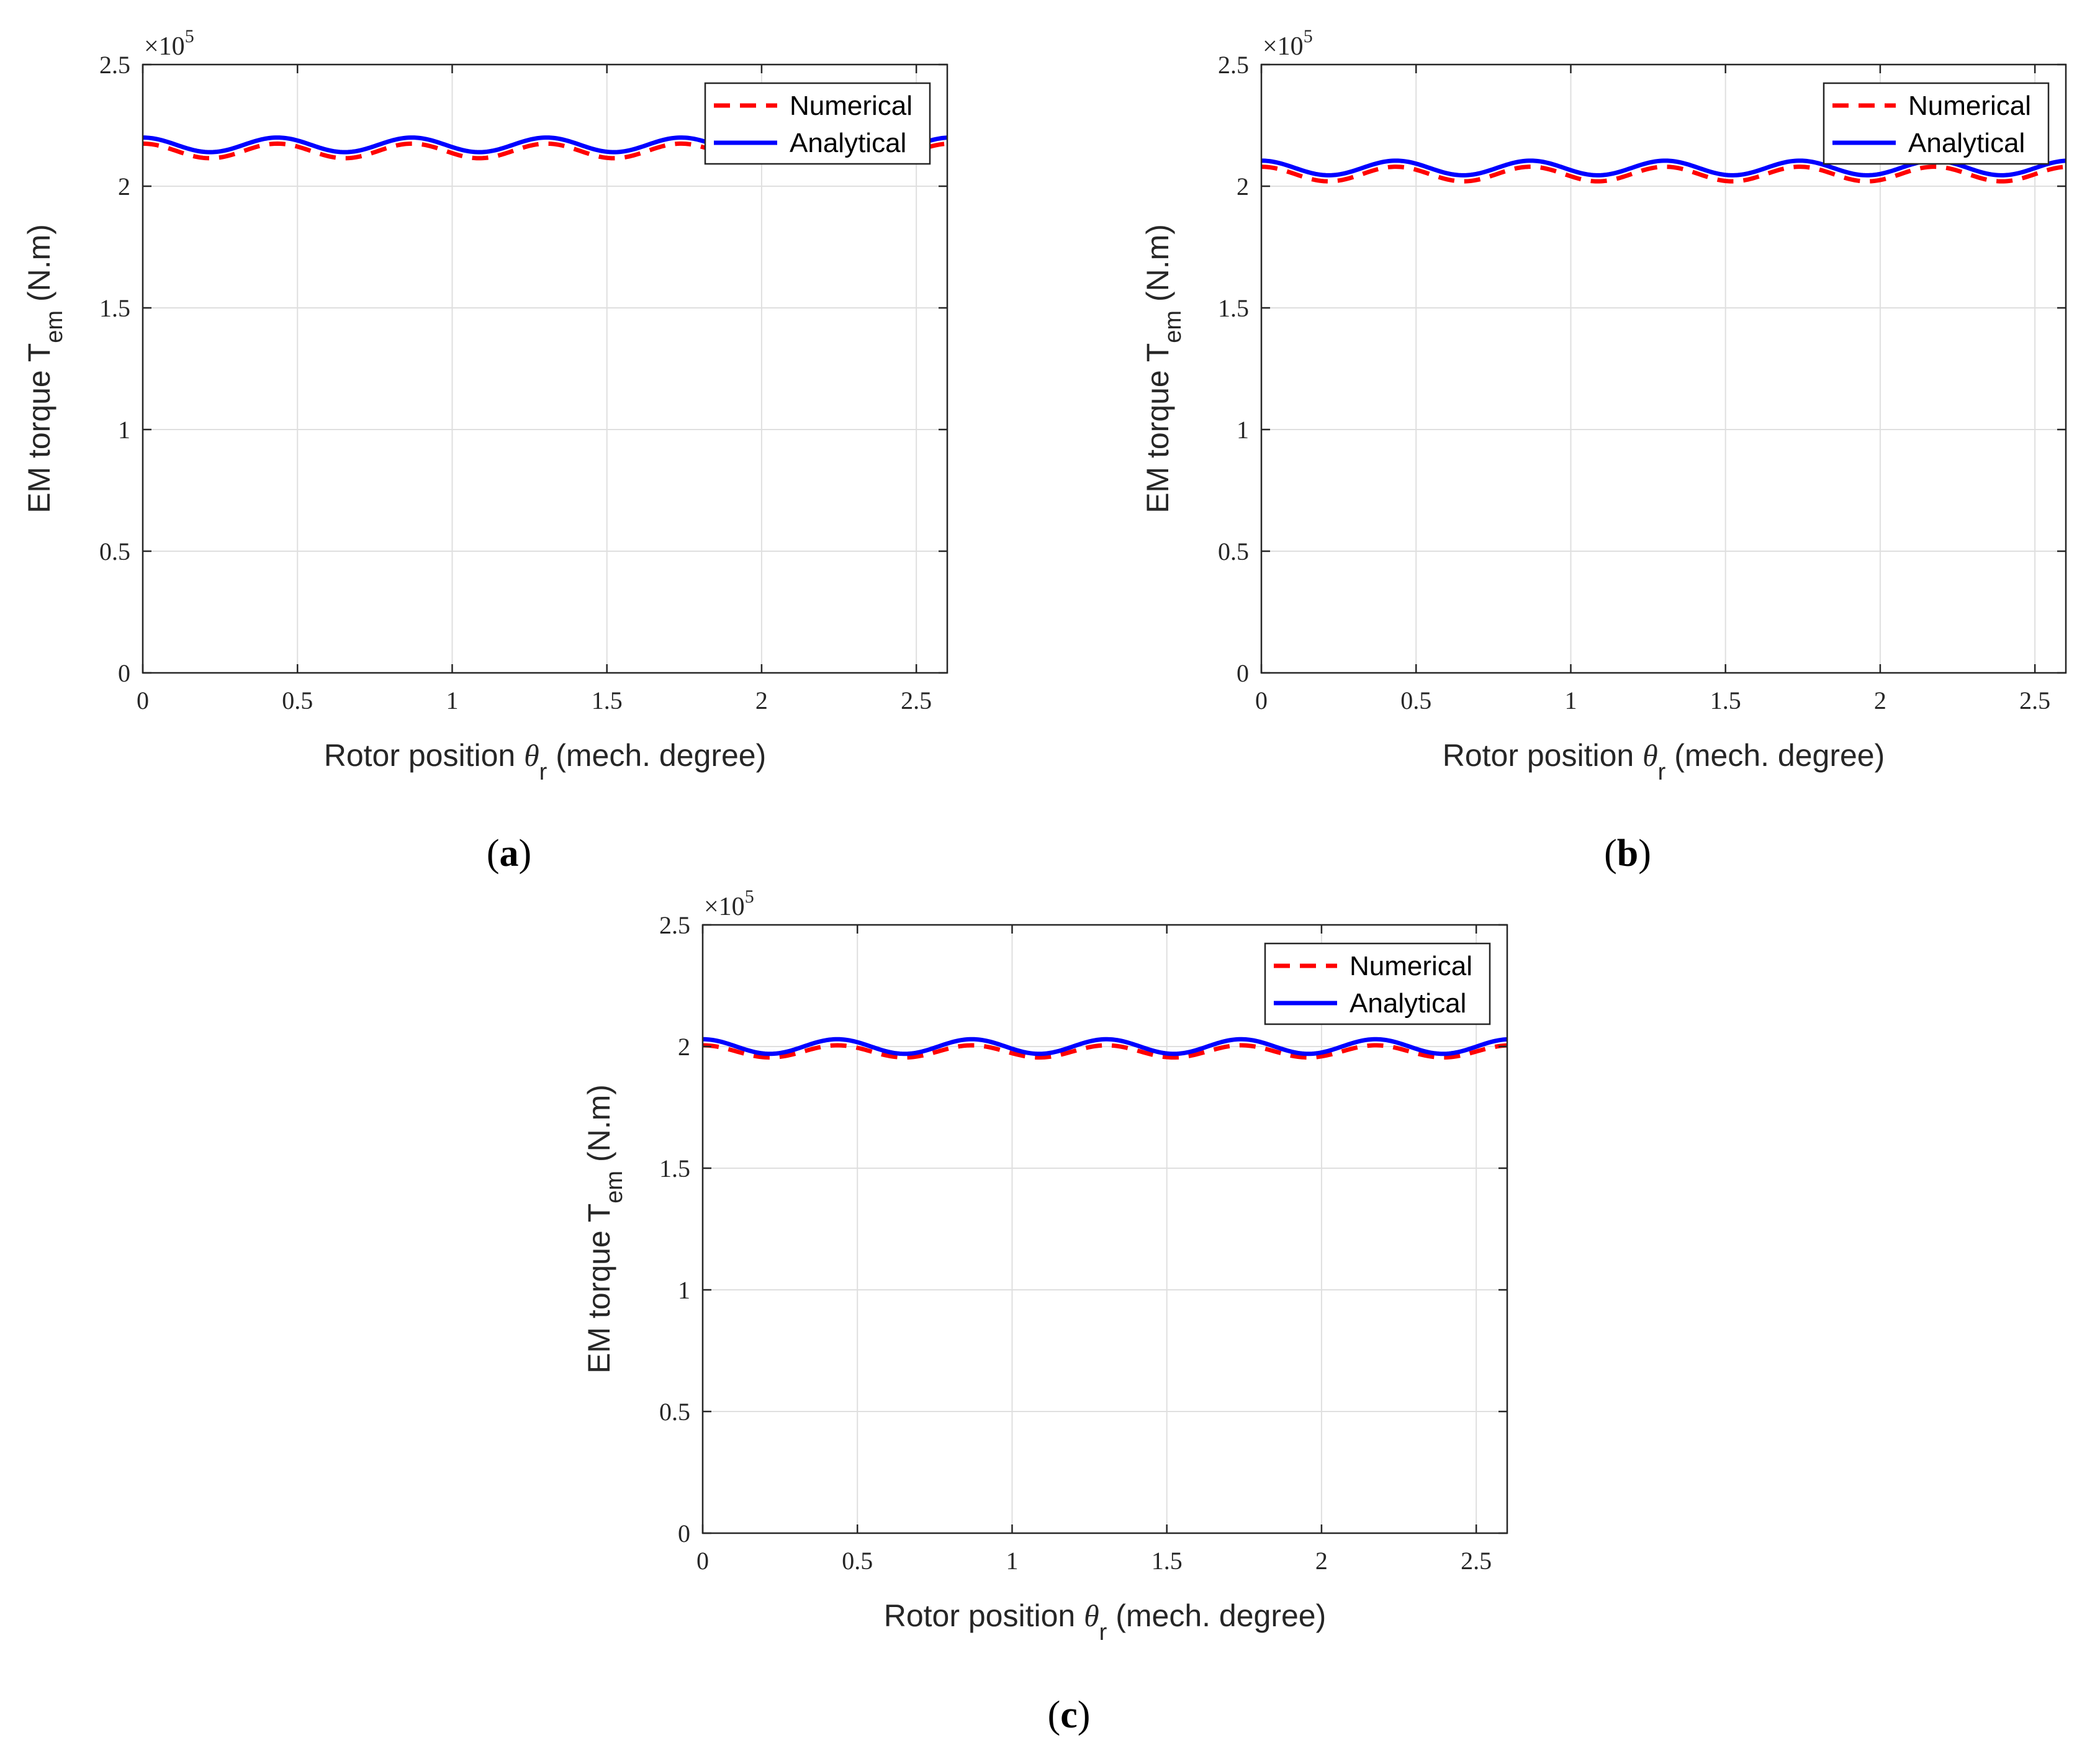 The width and height of the screenshot is (2100, 1738). I want to click on panel-label: (c), so click(1069, 1715).